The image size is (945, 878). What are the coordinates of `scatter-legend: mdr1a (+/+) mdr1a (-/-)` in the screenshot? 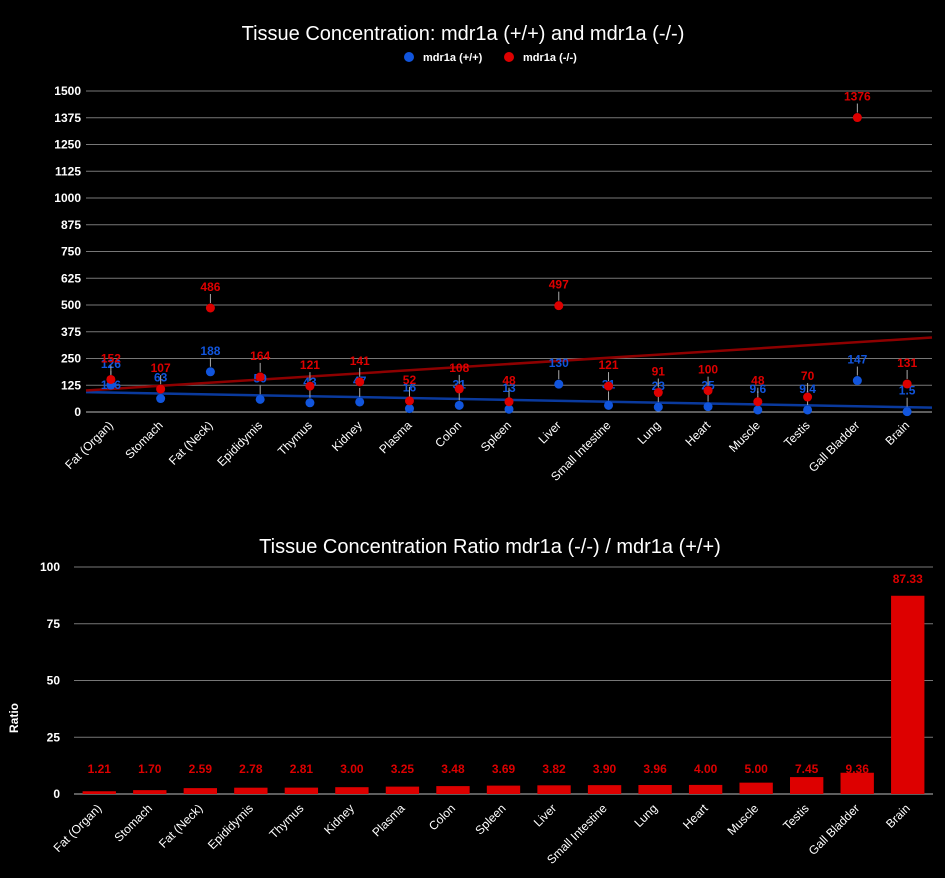 It's located at (490, 58).